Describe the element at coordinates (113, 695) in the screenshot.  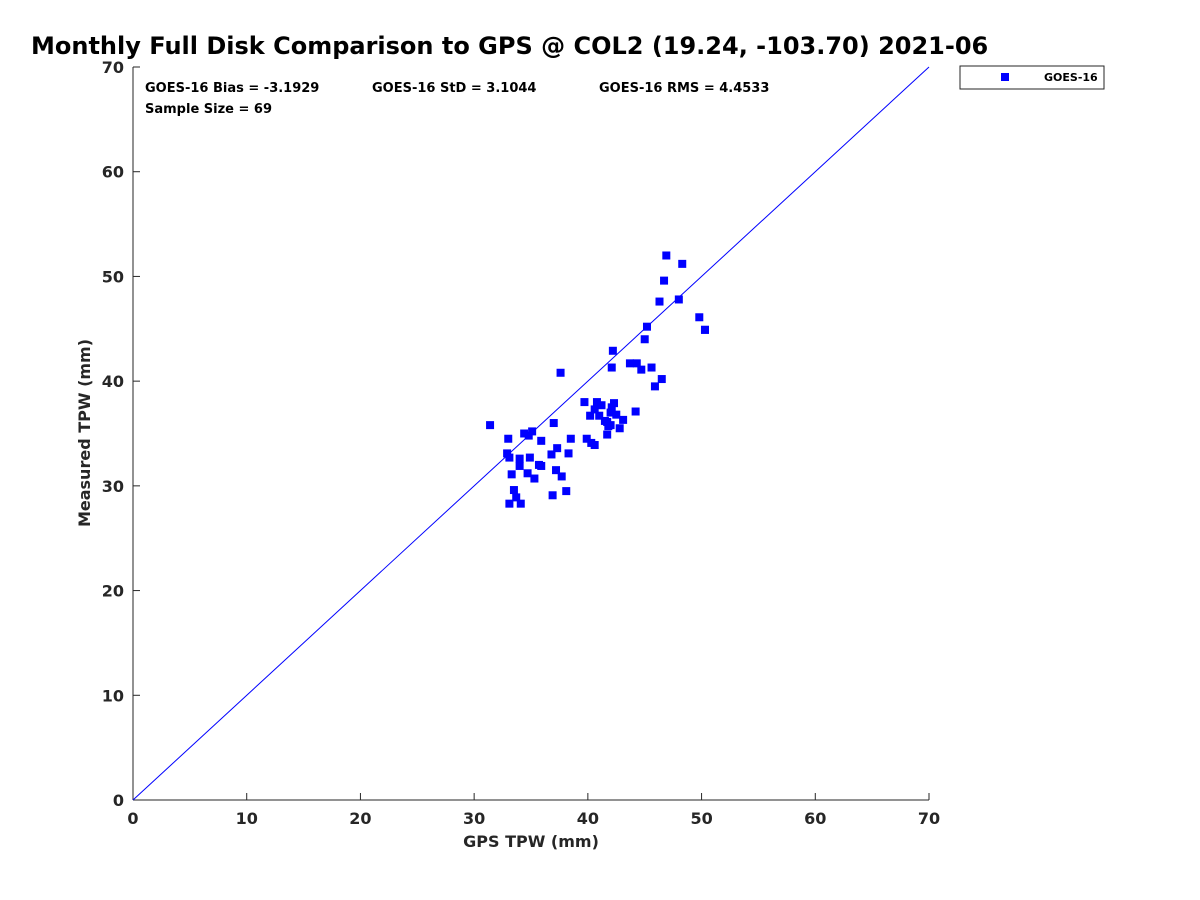
I see `y-tick-label: 10` at that location.